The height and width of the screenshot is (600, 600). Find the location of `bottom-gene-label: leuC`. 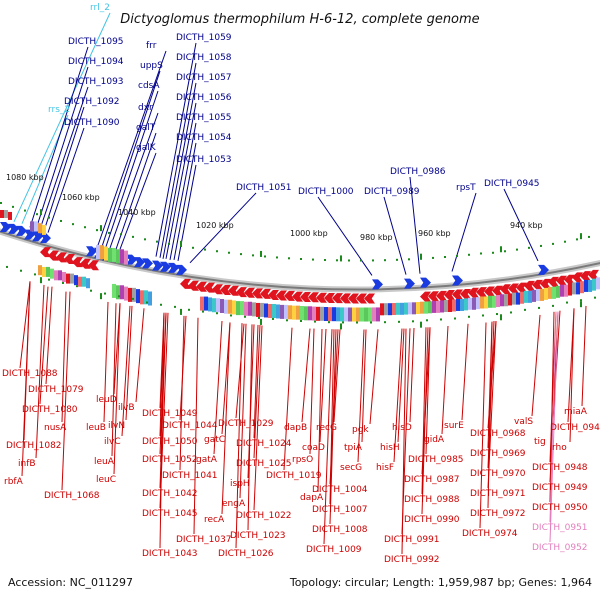

bottom-gene-label: leuC is located at coordinates (106, 480).